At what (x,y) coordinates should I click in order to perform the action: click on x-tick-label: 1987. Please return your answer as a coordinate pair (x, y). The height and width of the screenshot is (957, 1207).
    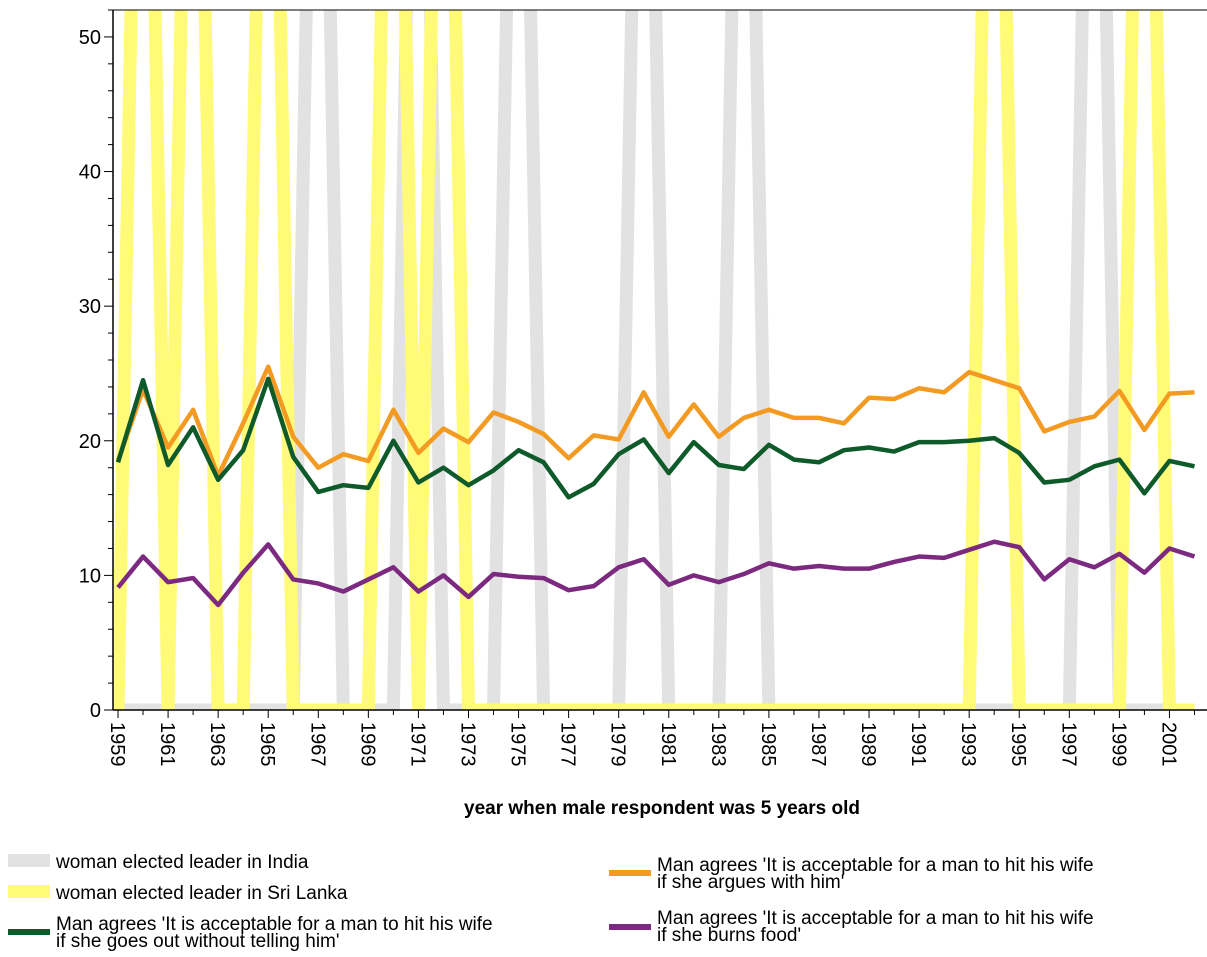
    Looking at the image, I should click on (818, 744).